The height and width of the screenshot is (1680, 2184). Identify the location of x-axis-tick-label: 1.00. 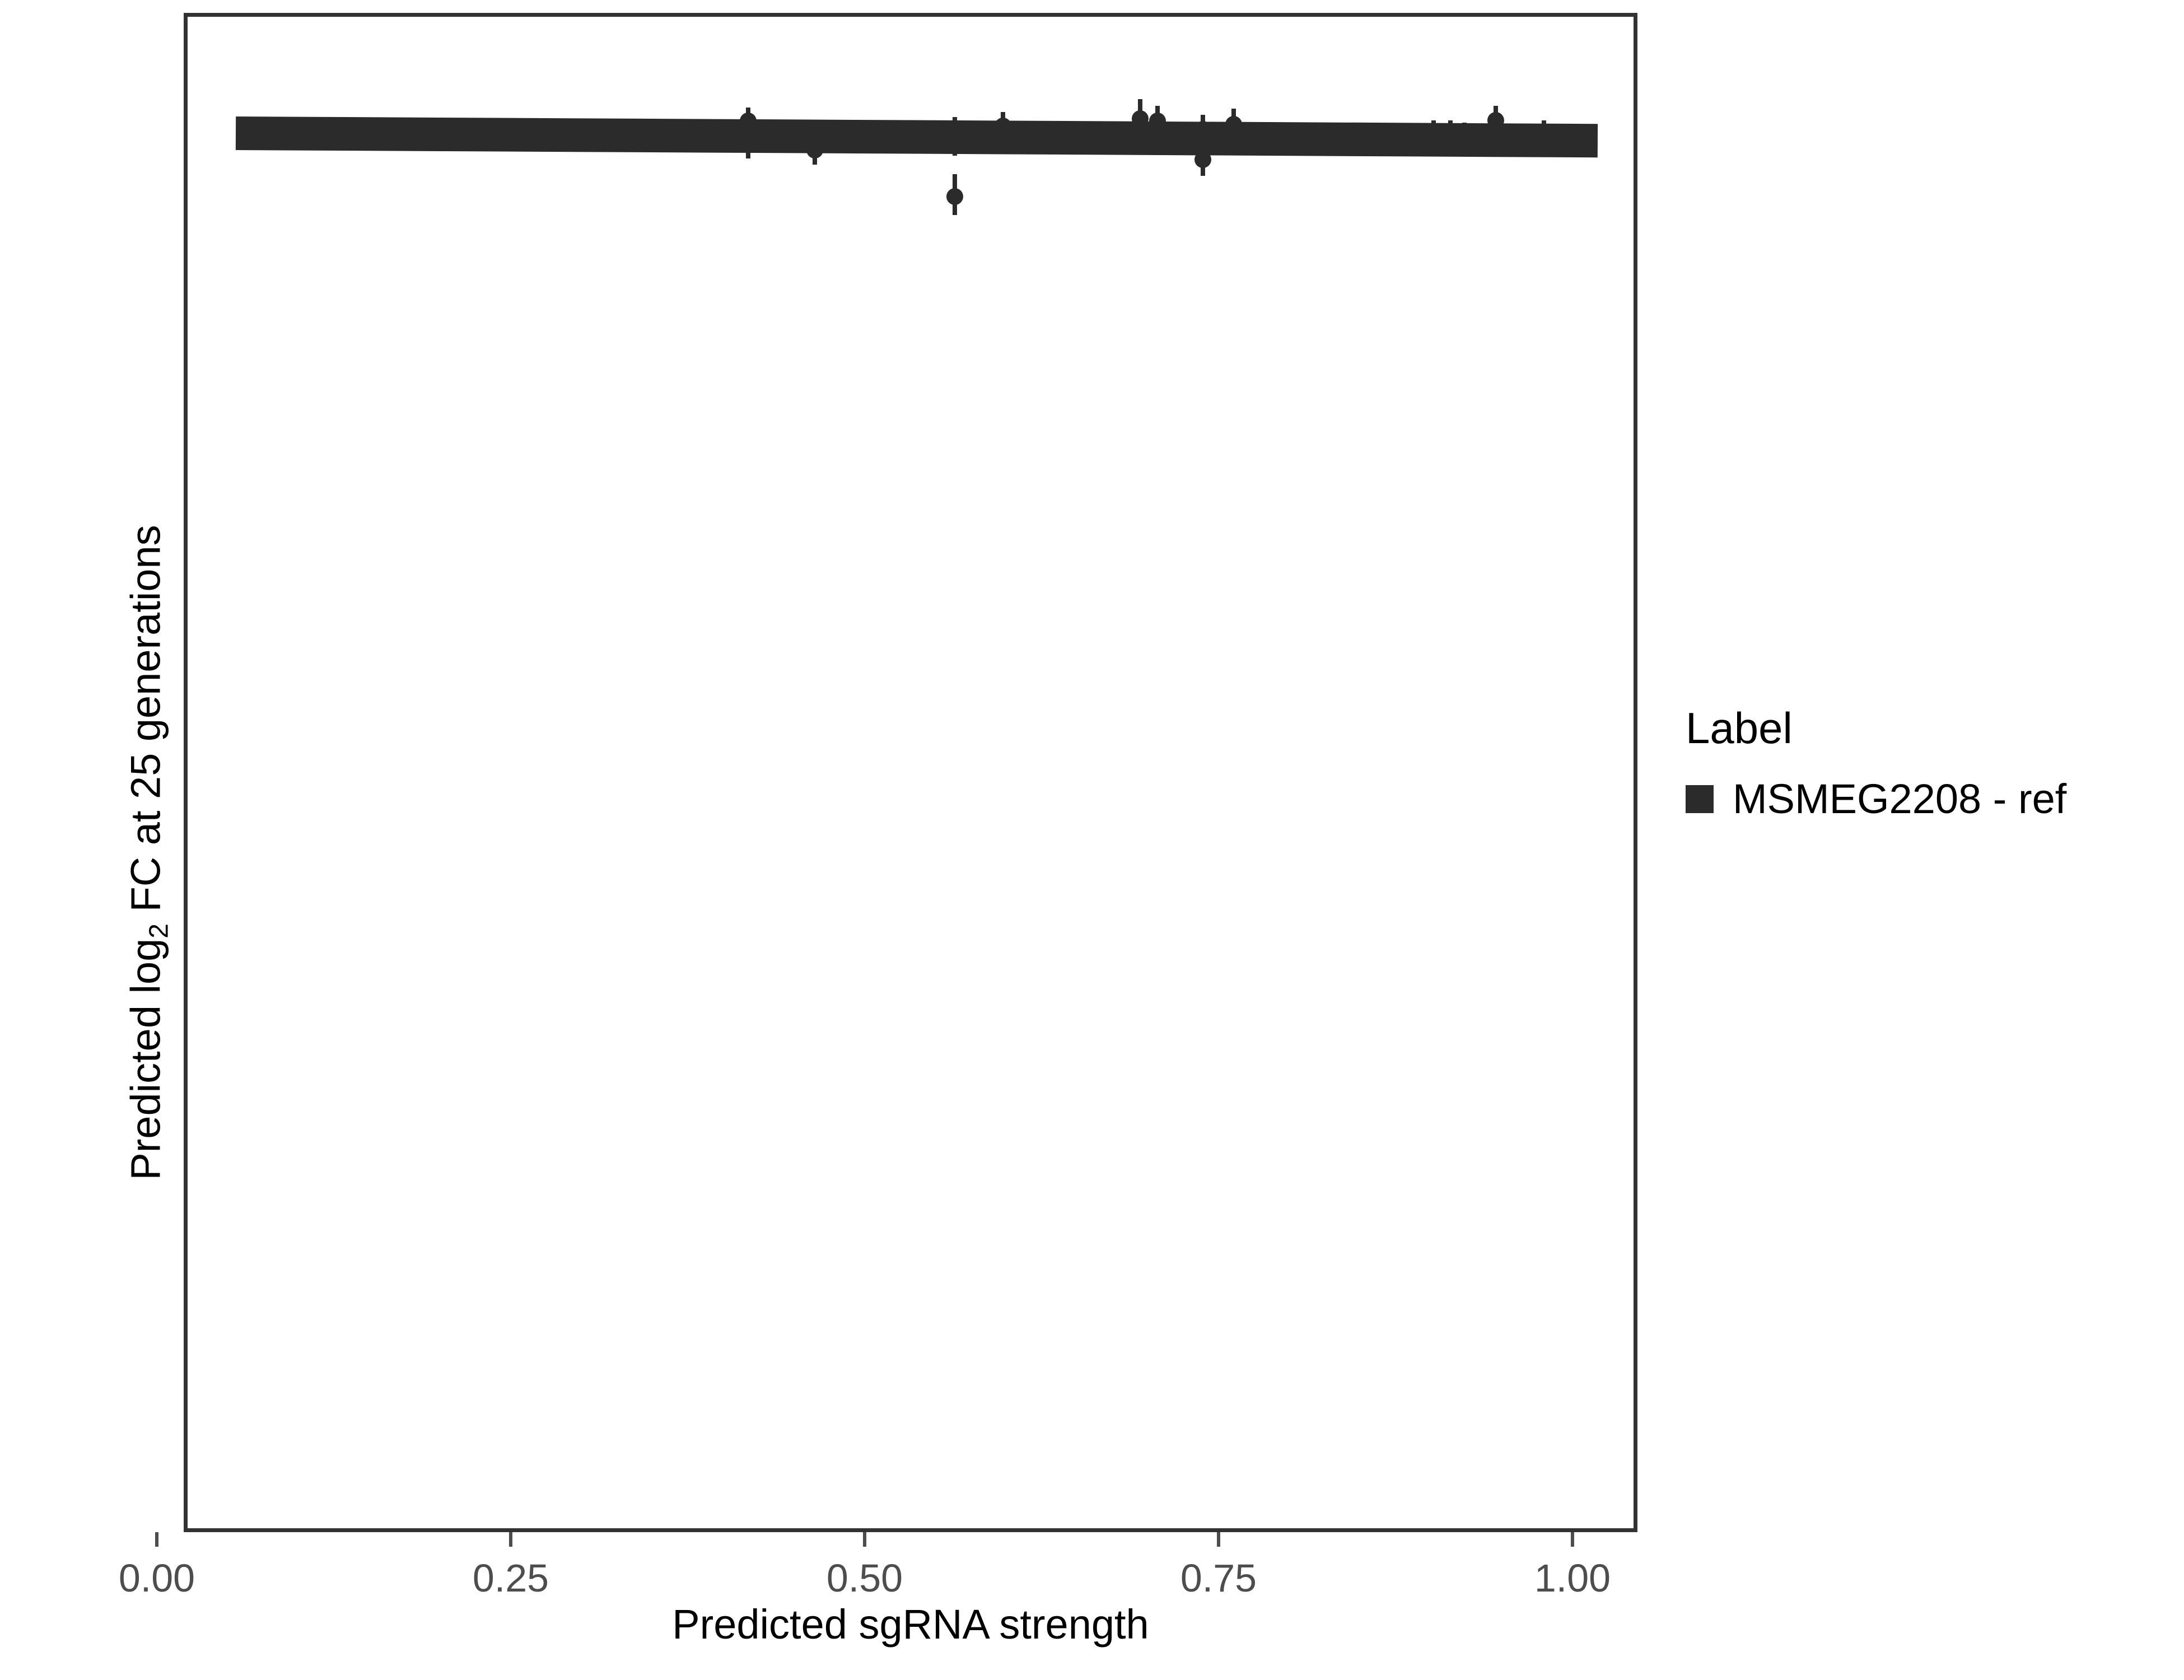
(1572, 1578).